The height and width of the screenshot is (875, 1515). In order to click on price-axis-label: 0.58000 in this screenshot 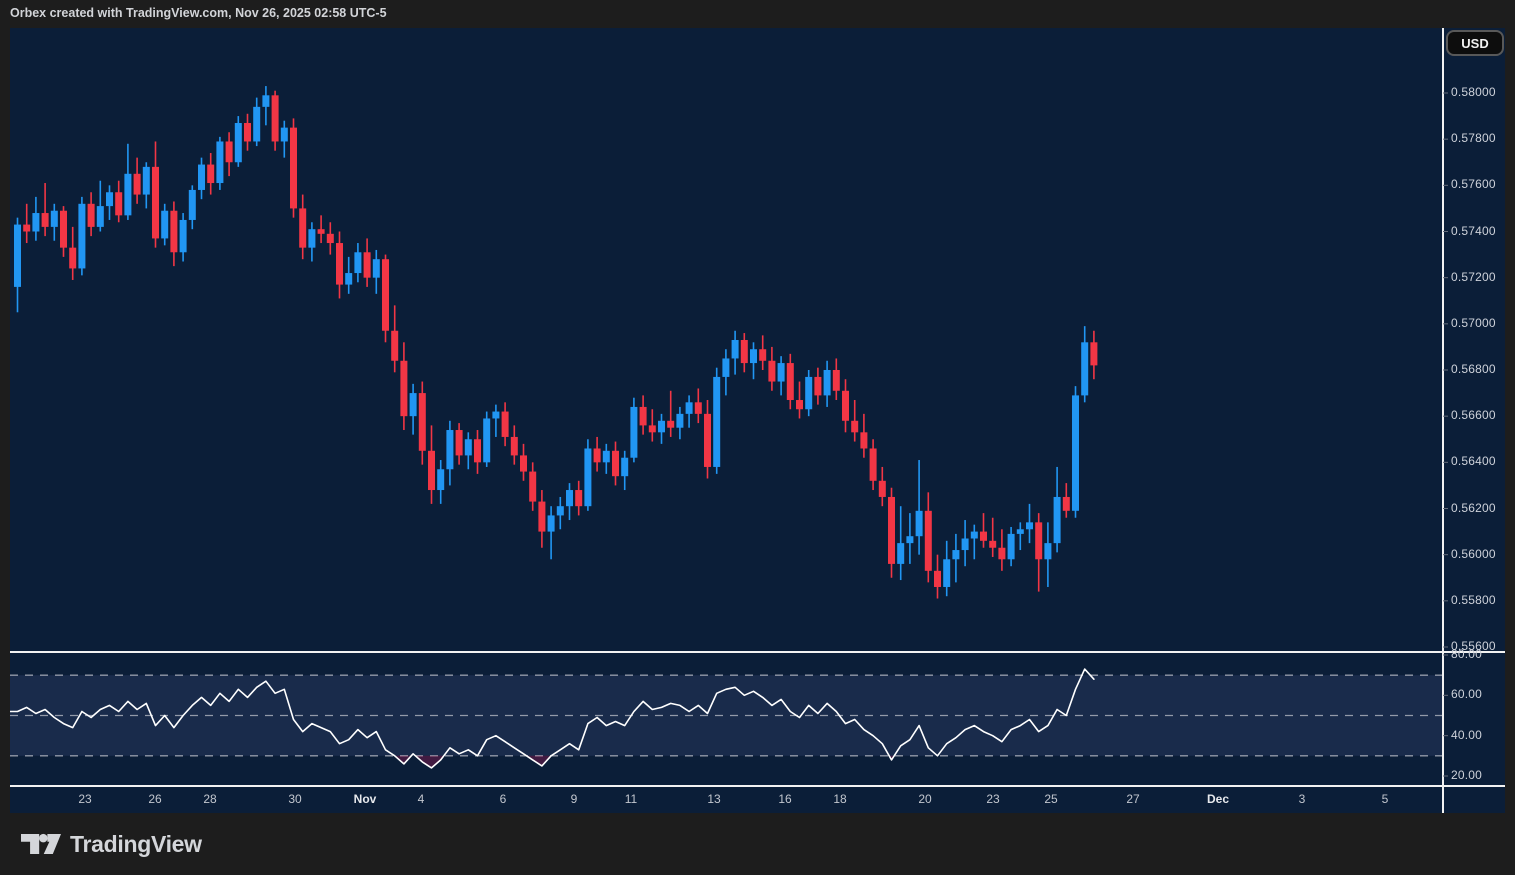, I will do `click(1473, 92)`.